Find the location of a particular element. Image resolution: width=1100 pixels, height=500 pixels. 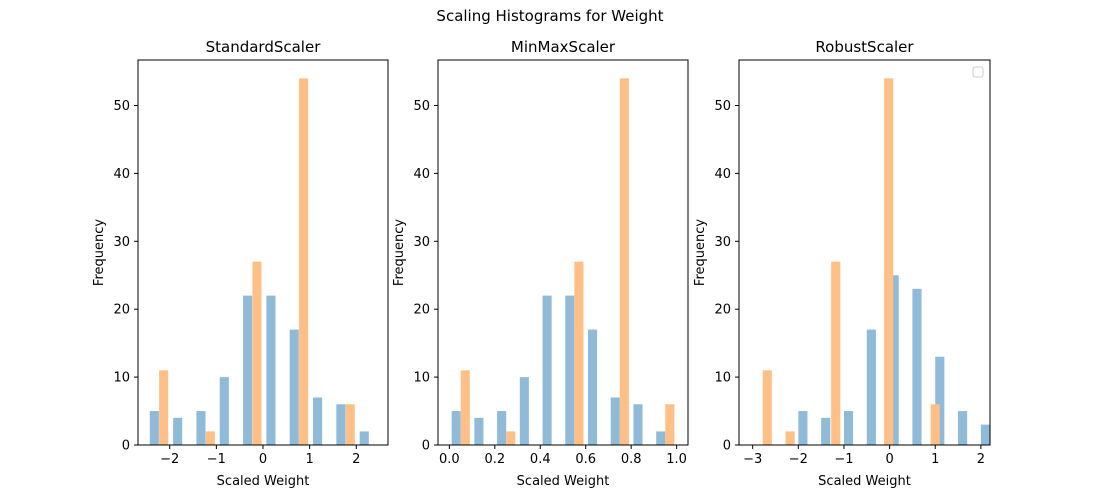

x-tick-label: 0.8 is located at coordinates (631, 459).